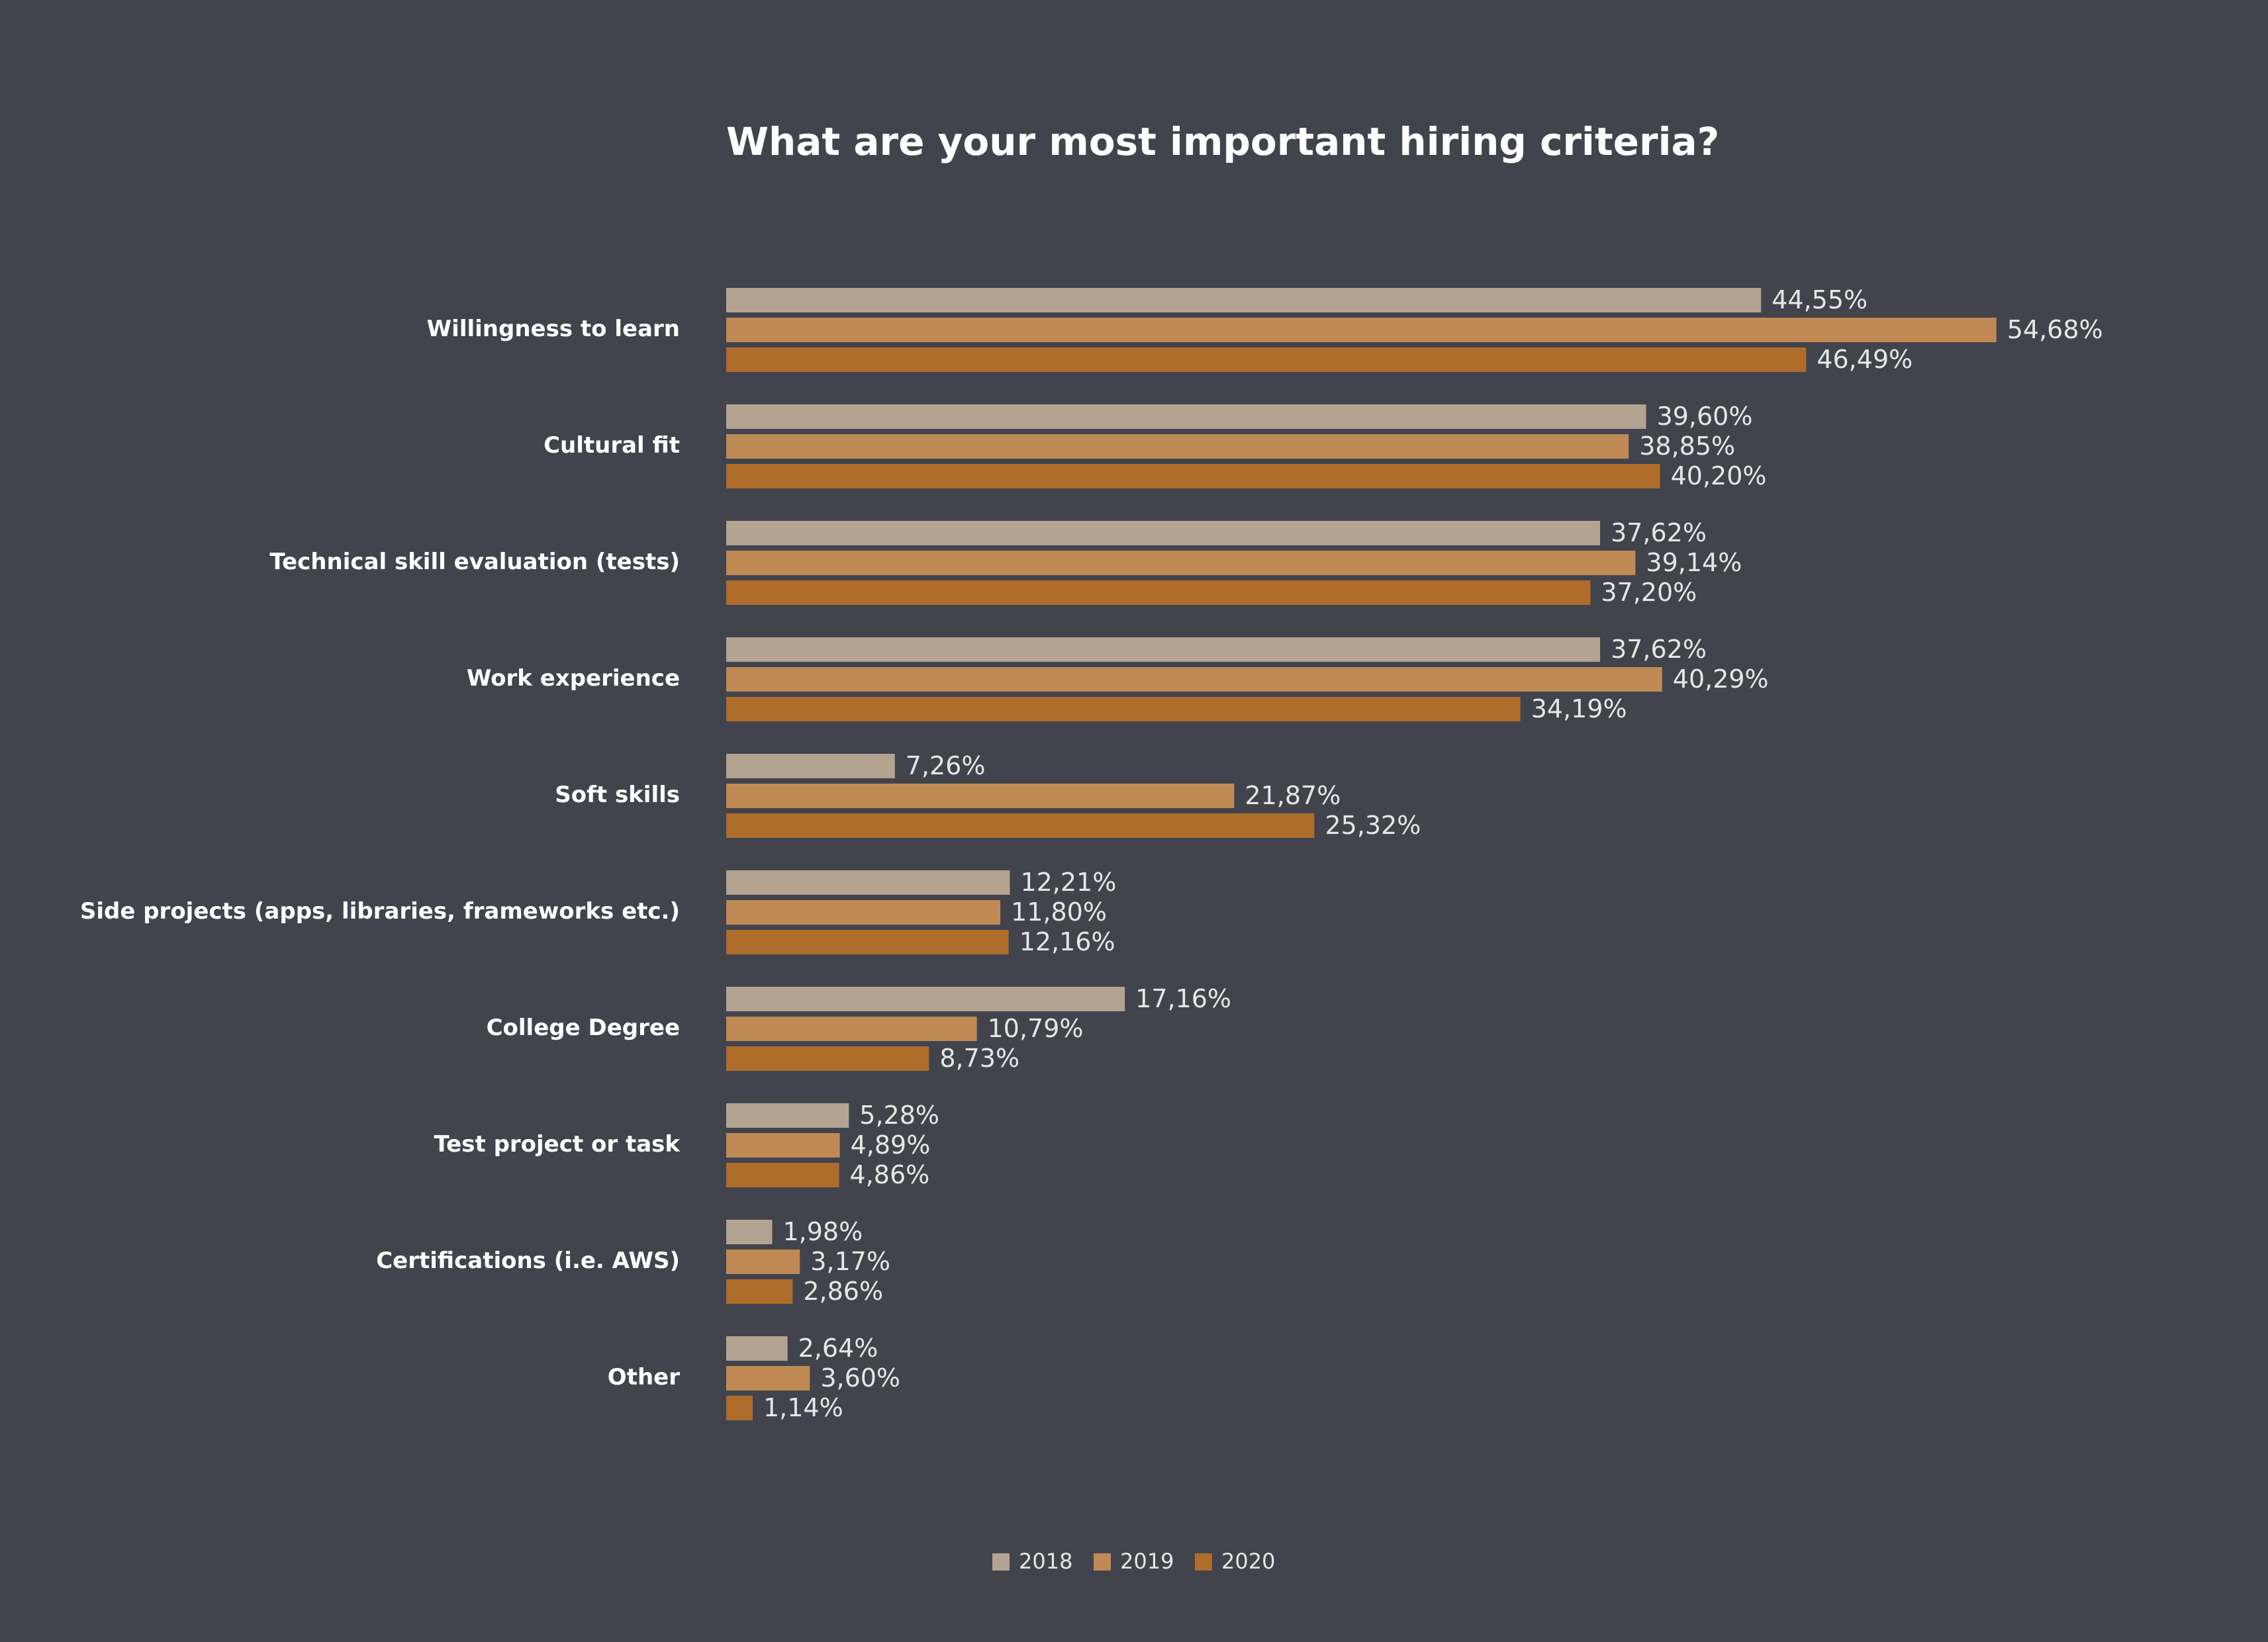 This screenshot has width=2268, height=1642. What do you see at coordinates (1865, 359) in the screenshot?
I see `value-label: 46,49%` at bounding box center [1865, 359].